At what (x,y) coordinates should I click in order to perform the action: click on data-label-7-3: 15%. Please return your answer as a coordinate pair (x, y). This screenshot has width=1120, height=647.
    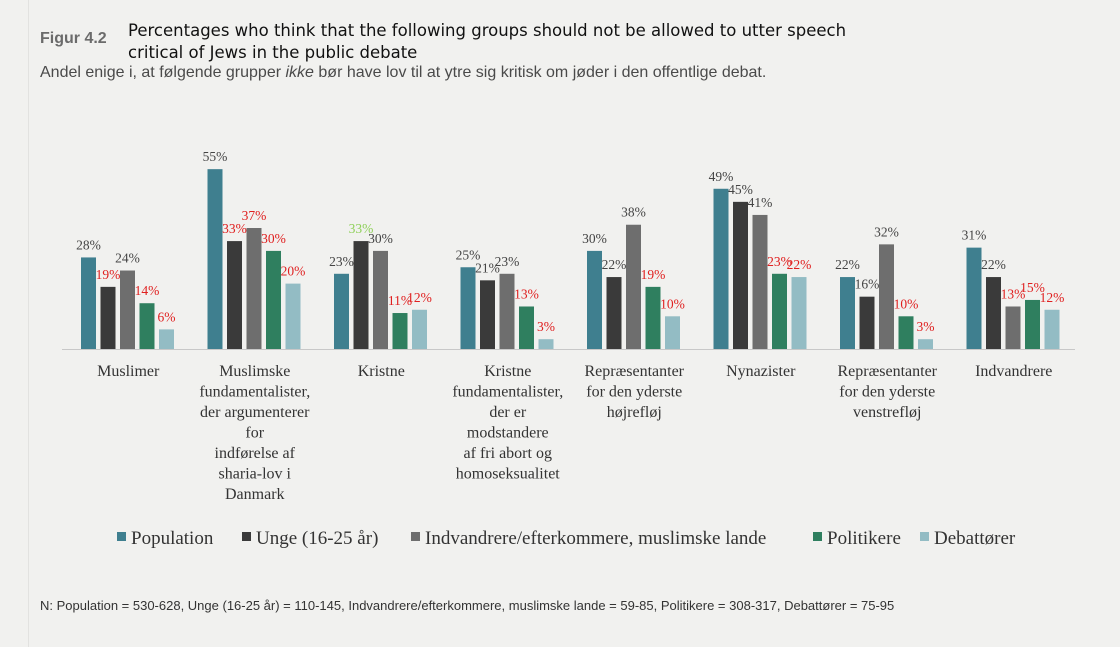
    Looking at the image, I should click on (1032, 287).